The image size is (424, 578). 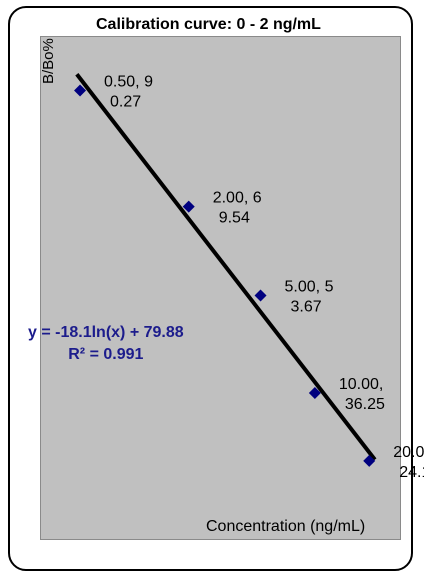 What do you see at coordinates (309, 296) in the screenshot?
I see `data-label-3: 5.00, 5 3.67` at bounding box center [309, 296].